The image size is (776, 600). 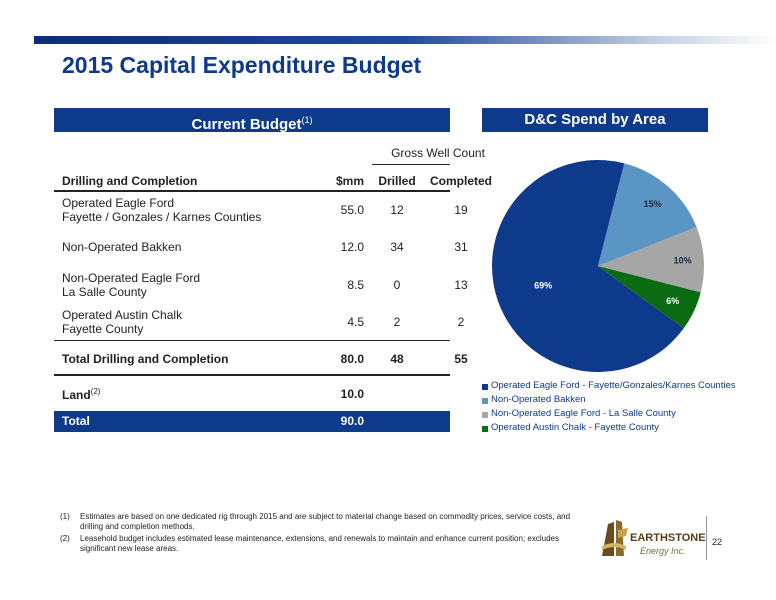 I want to click on legend-item: Operated Austin Chalk - Fayette County, so click(x=609, y=429).